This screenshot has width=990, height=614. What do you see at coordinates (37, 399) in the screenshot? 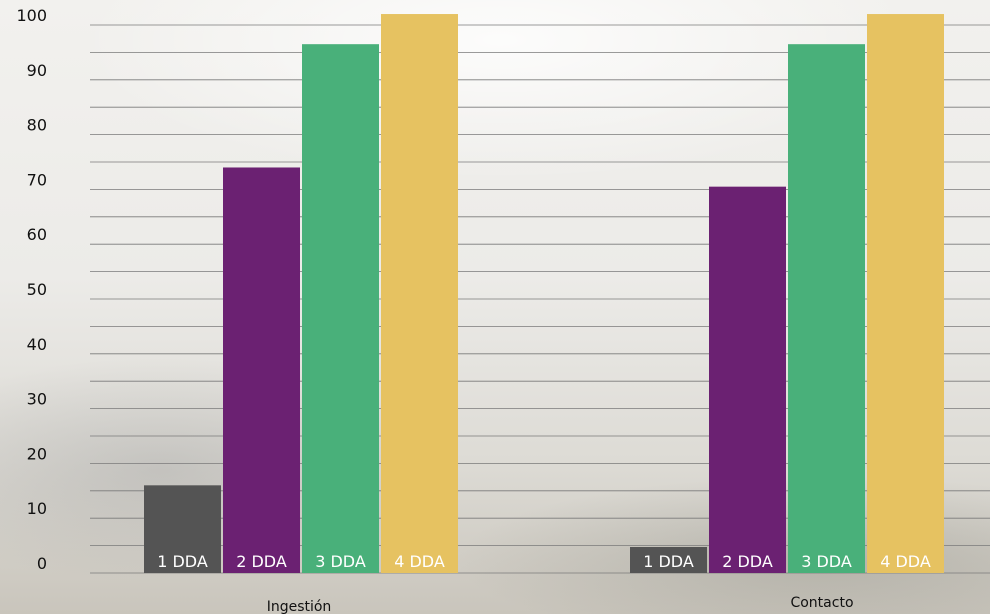
I see `y-tick-label: 30` at bounding box center [37, 399].